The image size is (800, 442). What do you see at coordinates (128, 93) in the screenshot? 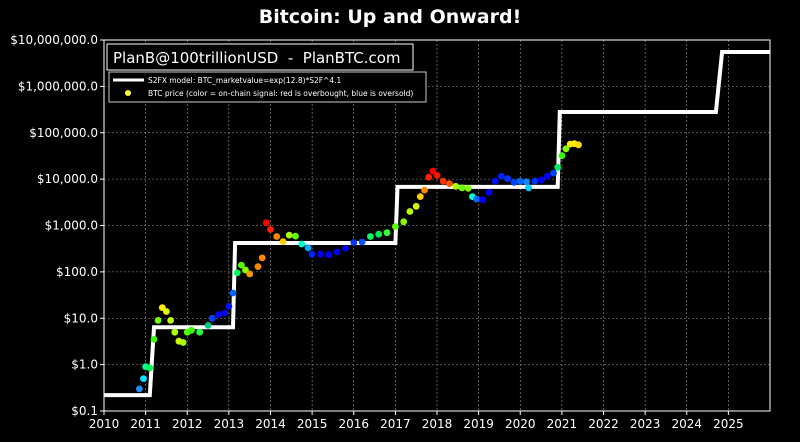
I see `legend-swatch-price` at bounding box center [128, 93].